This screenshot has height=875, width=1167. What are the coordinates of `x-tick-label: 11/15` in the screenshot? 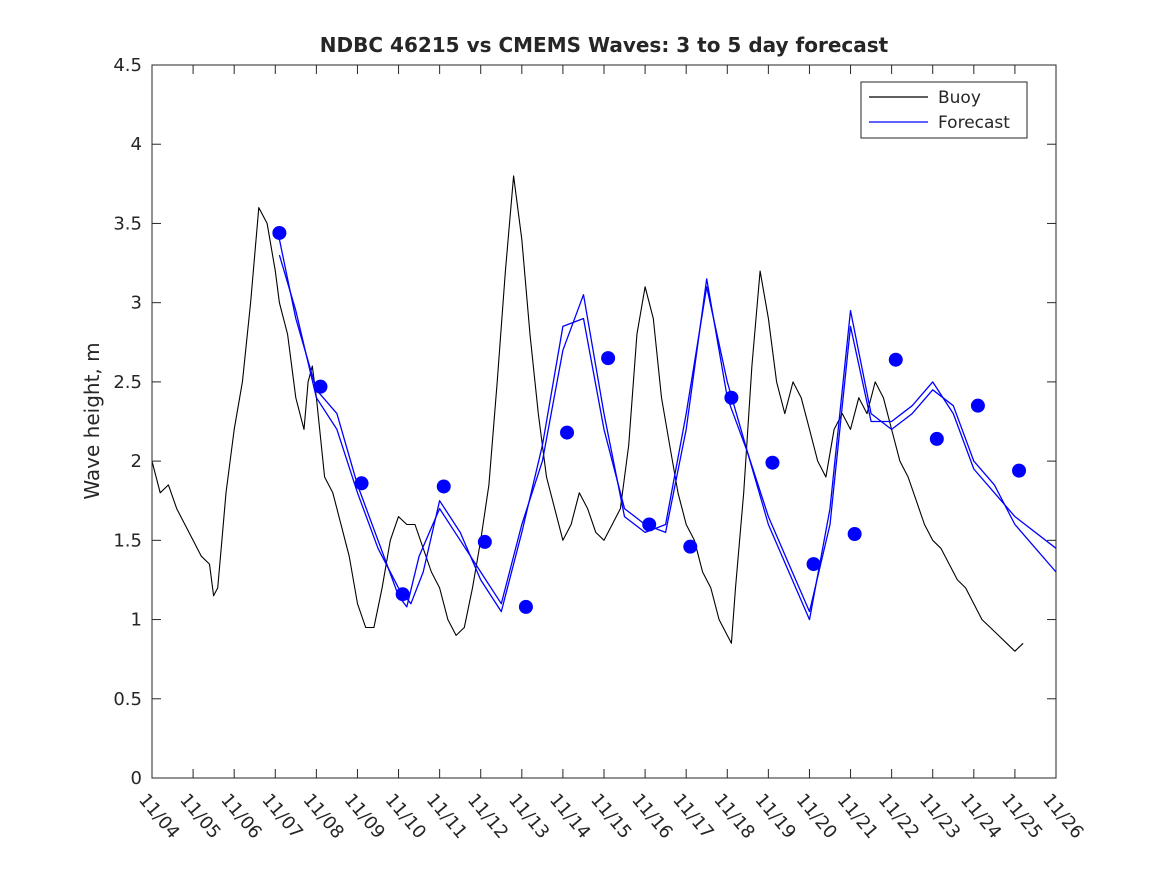 It's located at (610, 816).